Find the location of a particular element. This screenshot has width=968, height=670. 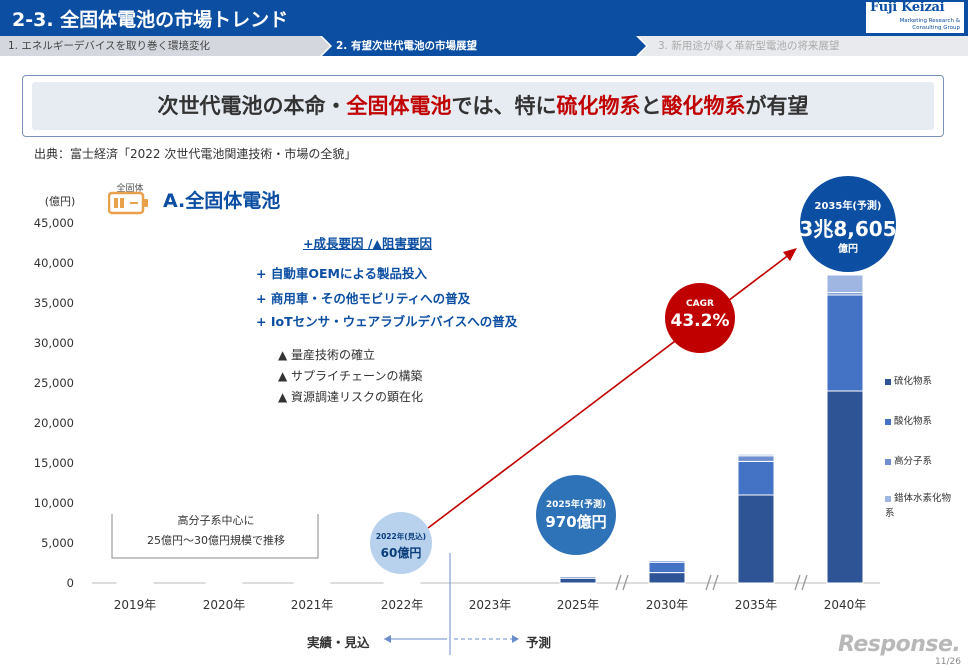

bubble-2025 is located at coordinates (576, 515).